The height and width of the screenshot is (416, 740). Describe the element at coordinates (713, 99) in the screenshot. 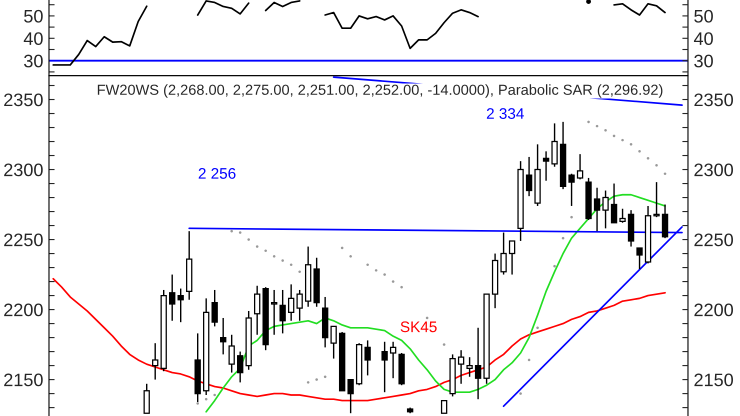

I see `y2-tick-label: 2350` at that location.